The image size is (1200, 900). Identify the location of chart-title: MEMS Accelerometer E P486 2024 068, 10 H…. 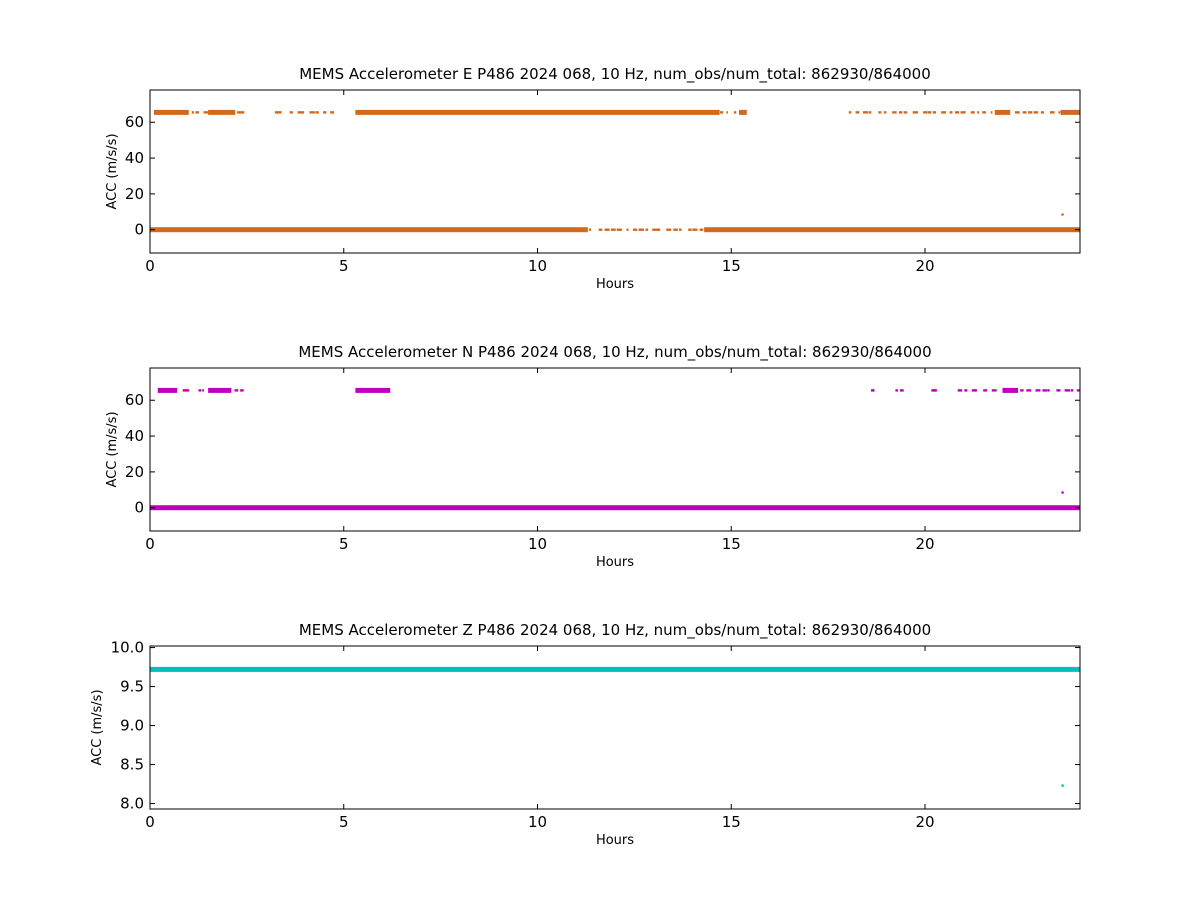
(615, 74).